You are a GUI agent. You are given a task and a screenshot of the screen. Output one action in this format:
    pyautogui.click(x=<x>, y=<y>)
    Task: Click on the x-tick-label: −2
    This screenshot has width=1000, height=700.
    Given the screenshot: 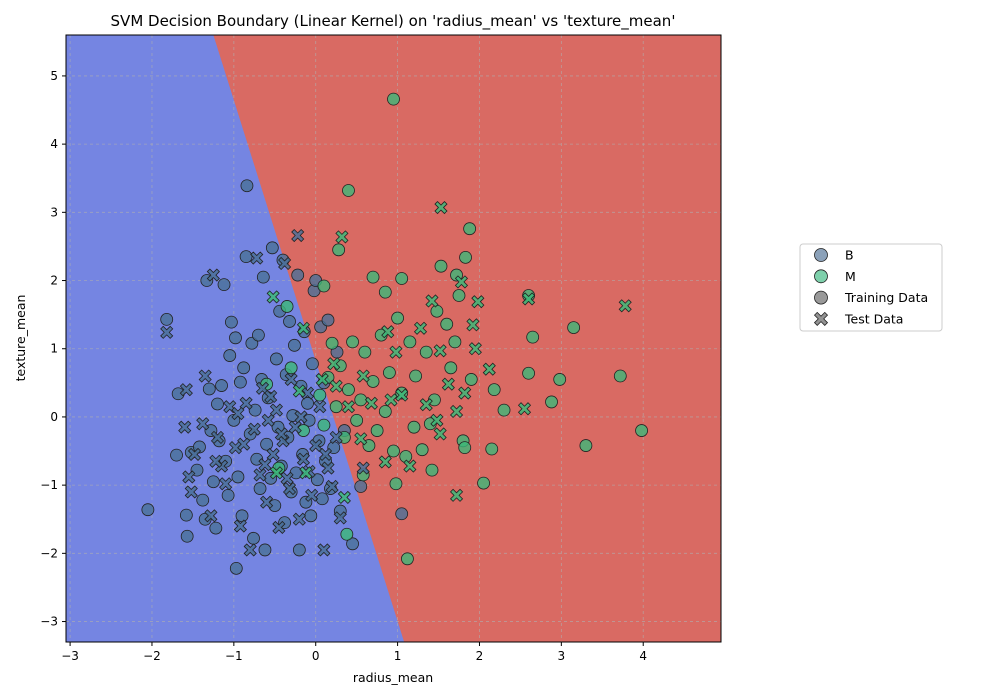 What is the action you would take?
    pyautogui.click(x=152, y=656)
    